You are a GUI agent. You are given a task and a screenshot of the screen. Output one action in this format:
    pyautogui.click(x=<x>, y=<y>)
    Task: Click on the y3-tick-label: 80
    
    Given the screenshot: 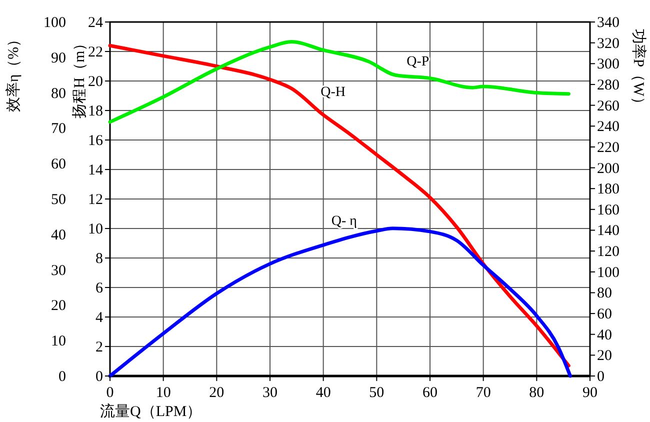 What is the action you would take?
    pyautogui.click(x=58, y=94)
    